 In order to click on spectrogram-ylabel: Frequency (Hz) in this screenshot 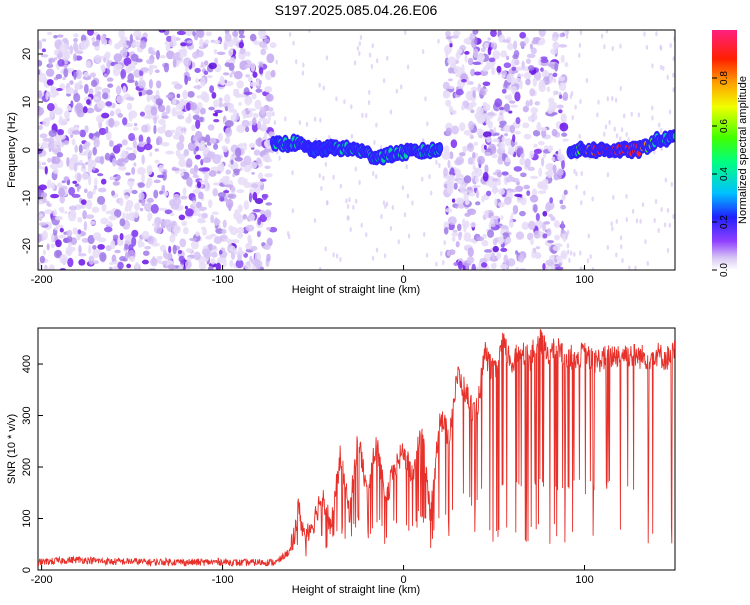, I will do `click(12, 150)`.